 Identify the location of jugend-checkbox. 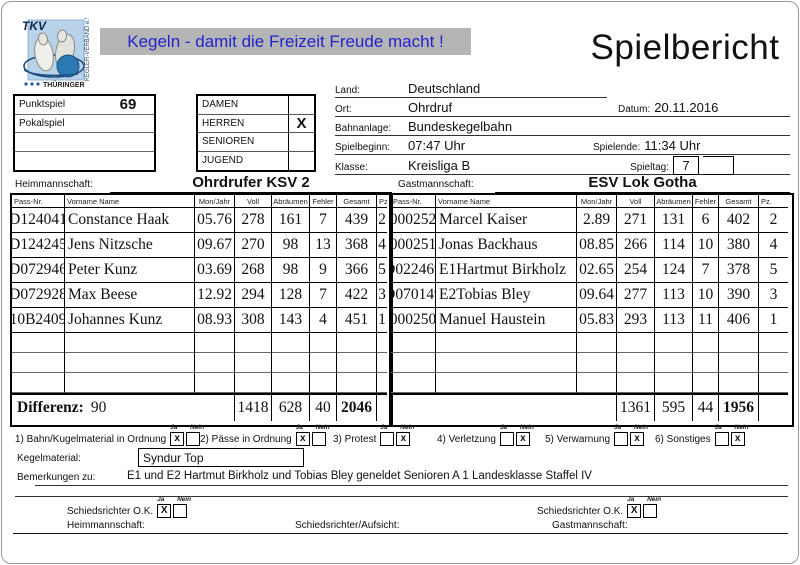
(301, 160).